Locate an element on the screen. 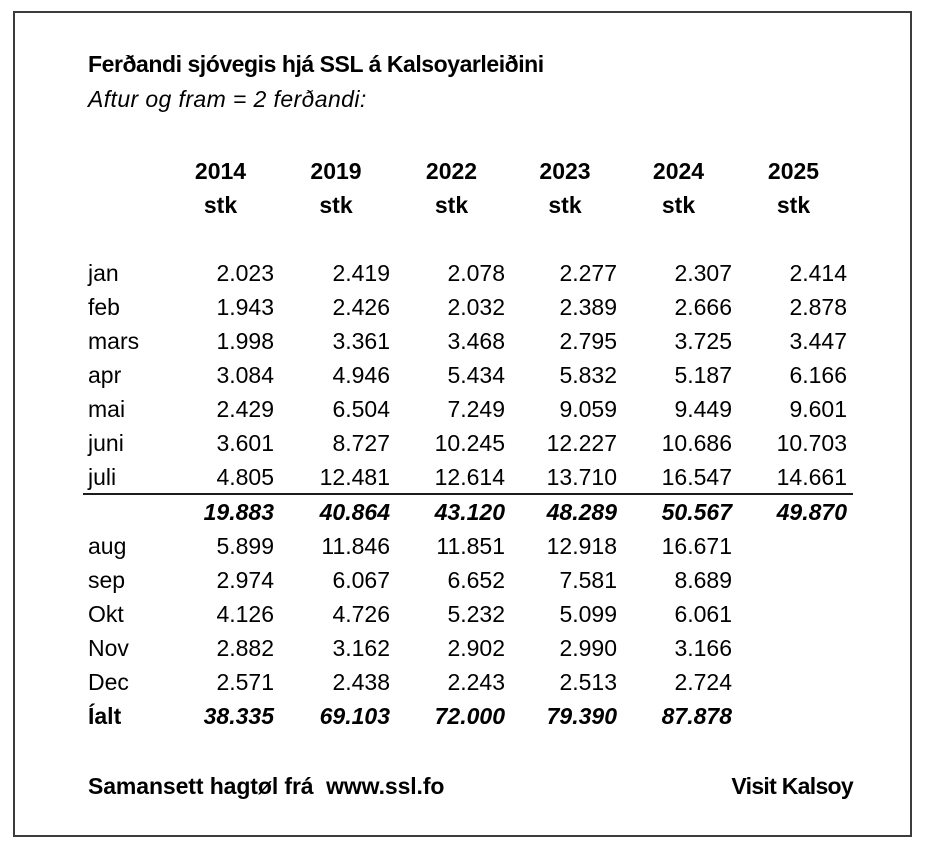  value-cell: 10.686 is located at coordinates (696, 443).